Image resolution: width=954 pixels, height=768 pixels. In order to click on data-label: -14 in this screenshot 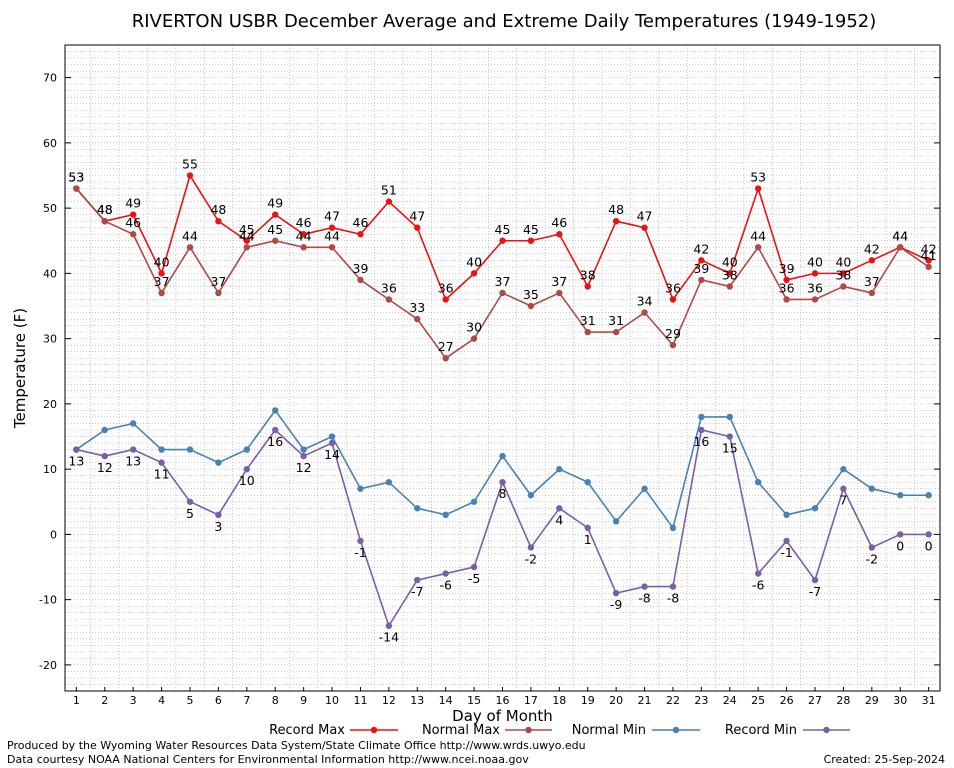, I will do `click(389, 637)`.